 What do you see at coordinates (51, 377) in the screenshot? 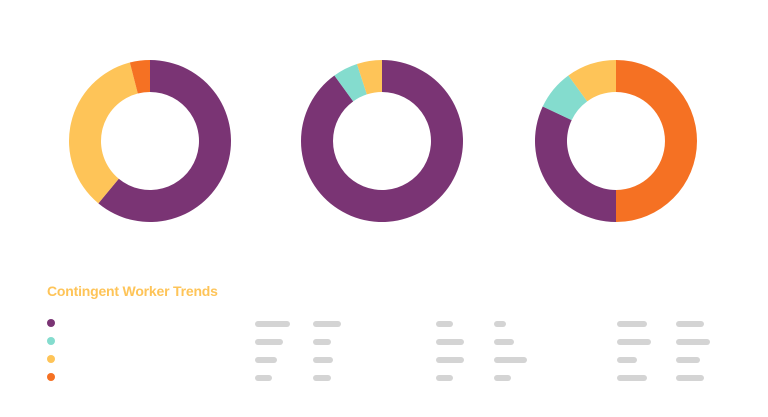
I see `legend-dot-orange` at bounding box center [51, 377].